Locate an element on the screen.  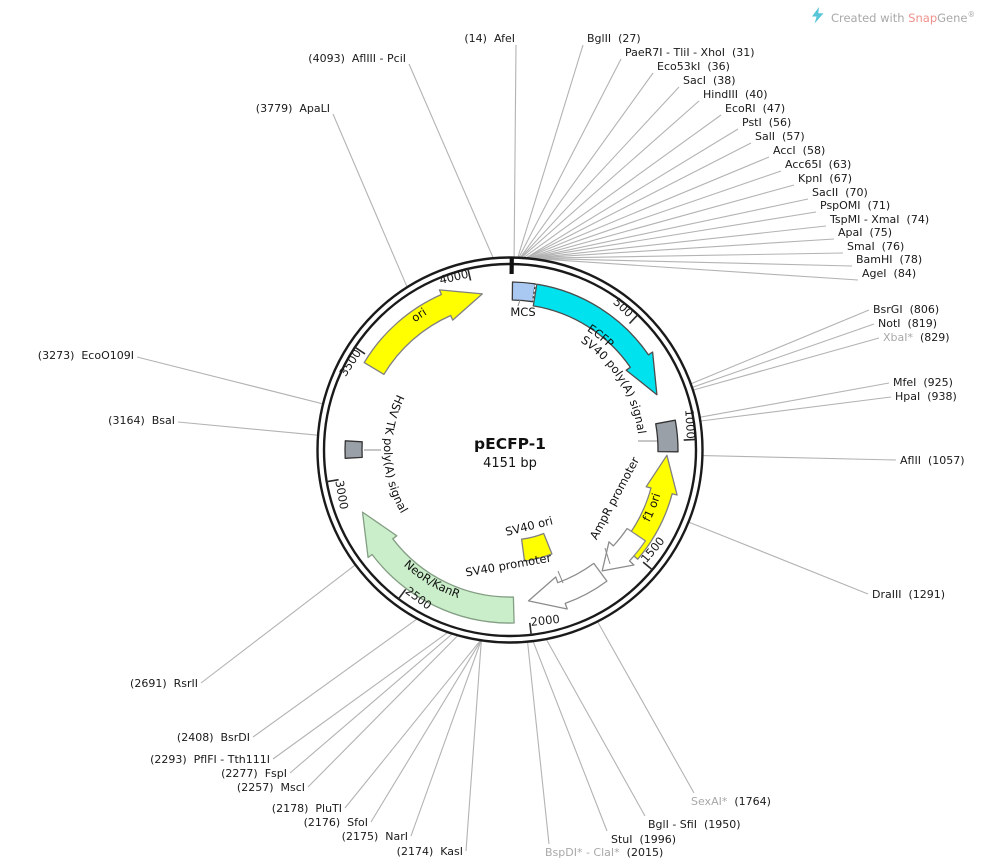
site-label-bspdi-clai: BspDI* - ClaI* (2015) is located at coordinates (604, 852).